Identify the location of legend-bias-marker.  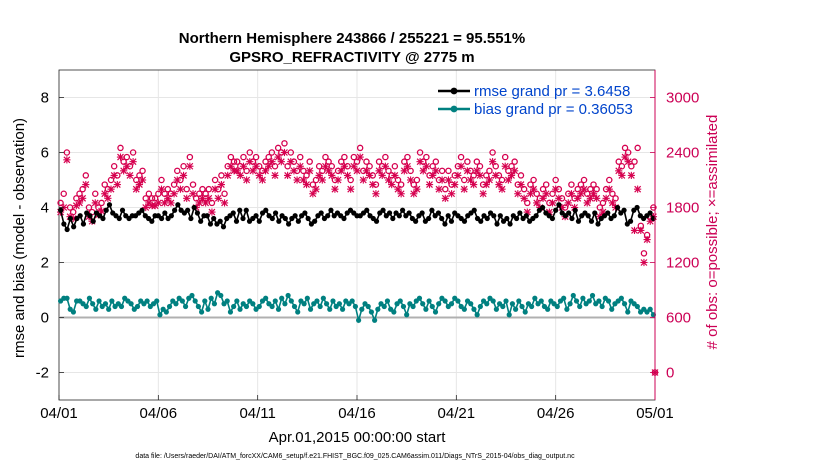
(454, 109).